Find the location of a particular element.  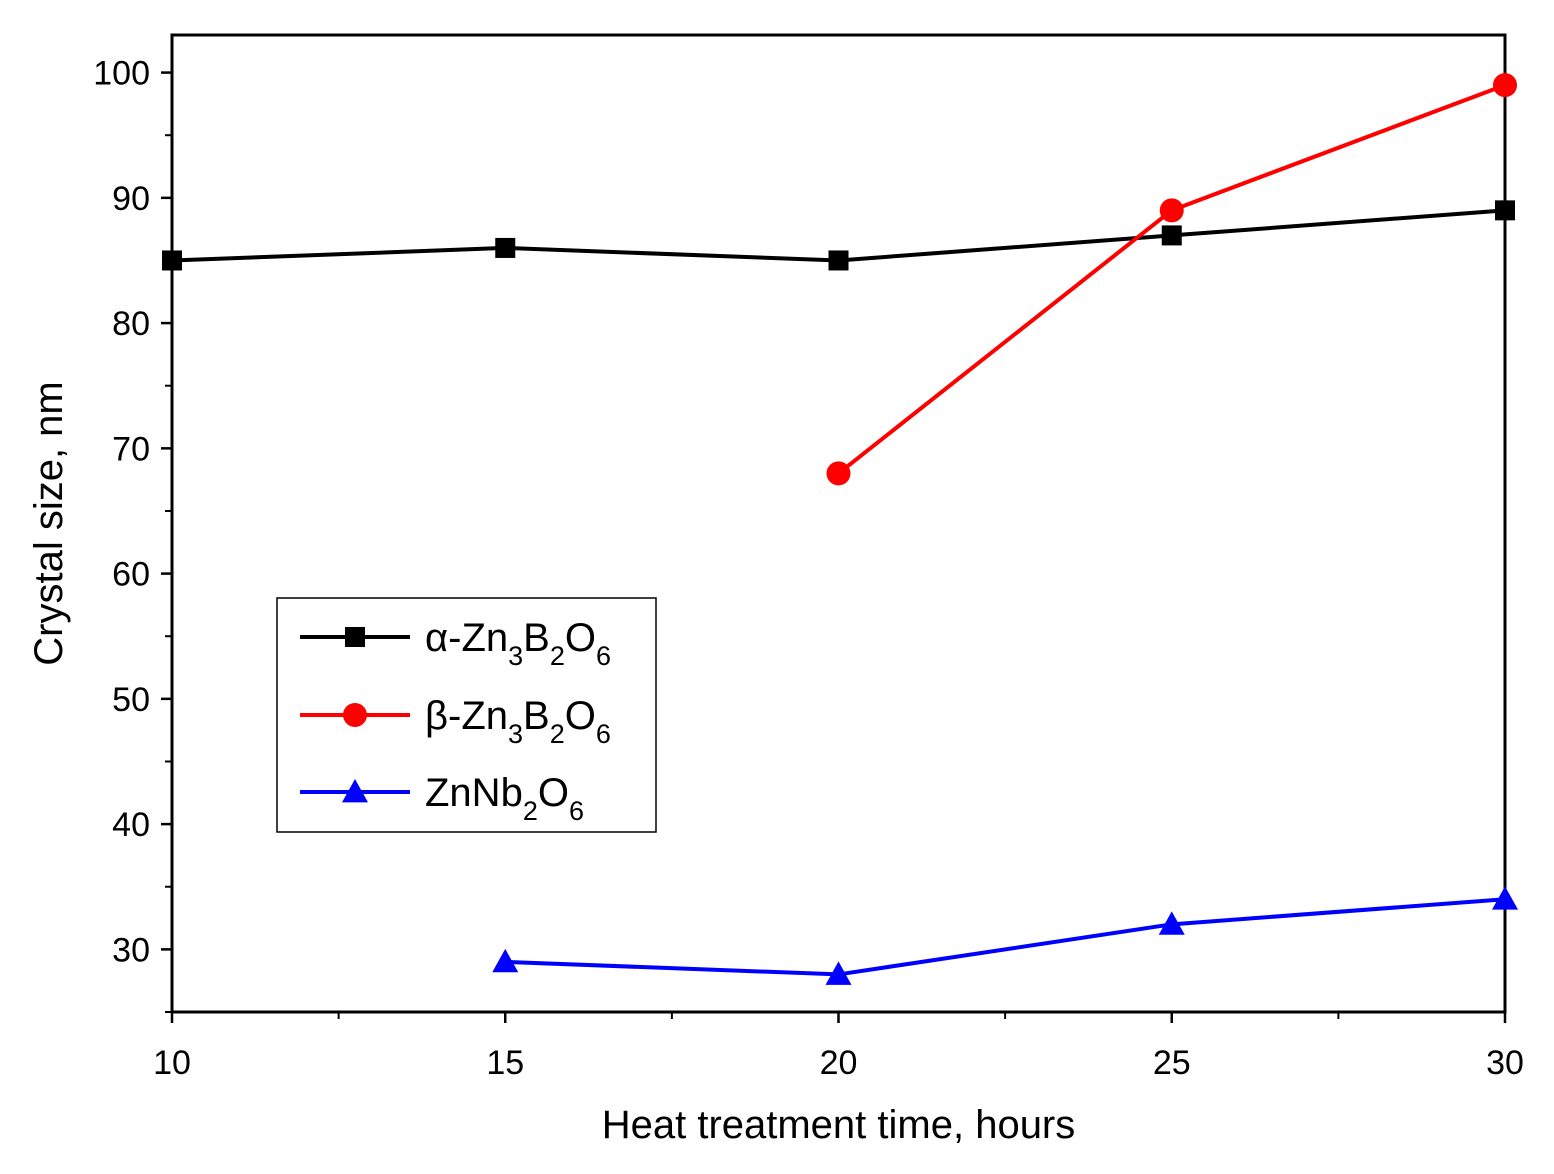

x-tick-label: 10 is located at coordinates (172, 1063).